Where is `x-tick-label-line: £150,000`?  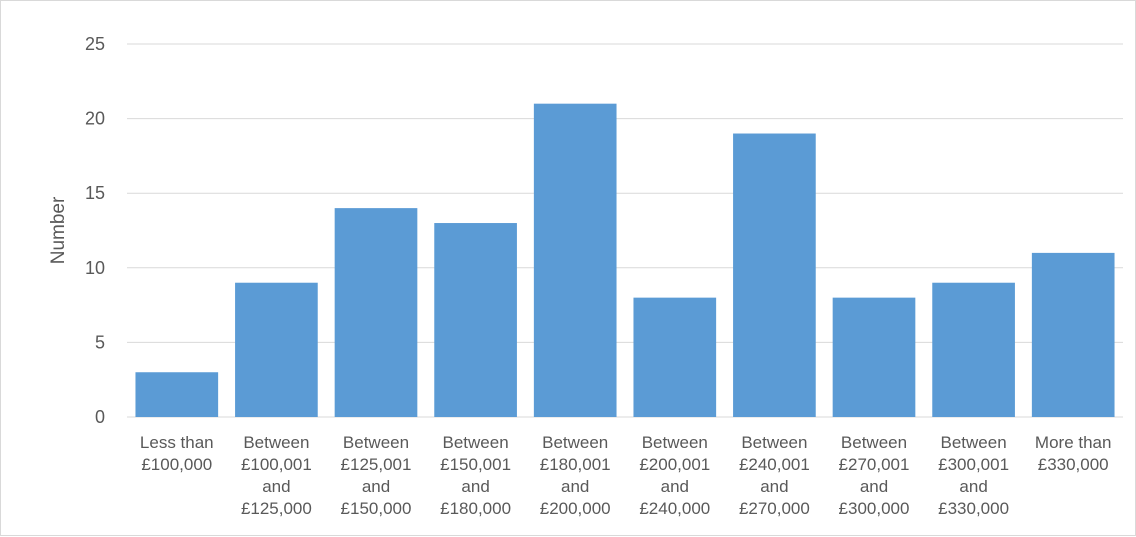 x-tick-label-line: £150,000 is located at coordinates (376, 508).